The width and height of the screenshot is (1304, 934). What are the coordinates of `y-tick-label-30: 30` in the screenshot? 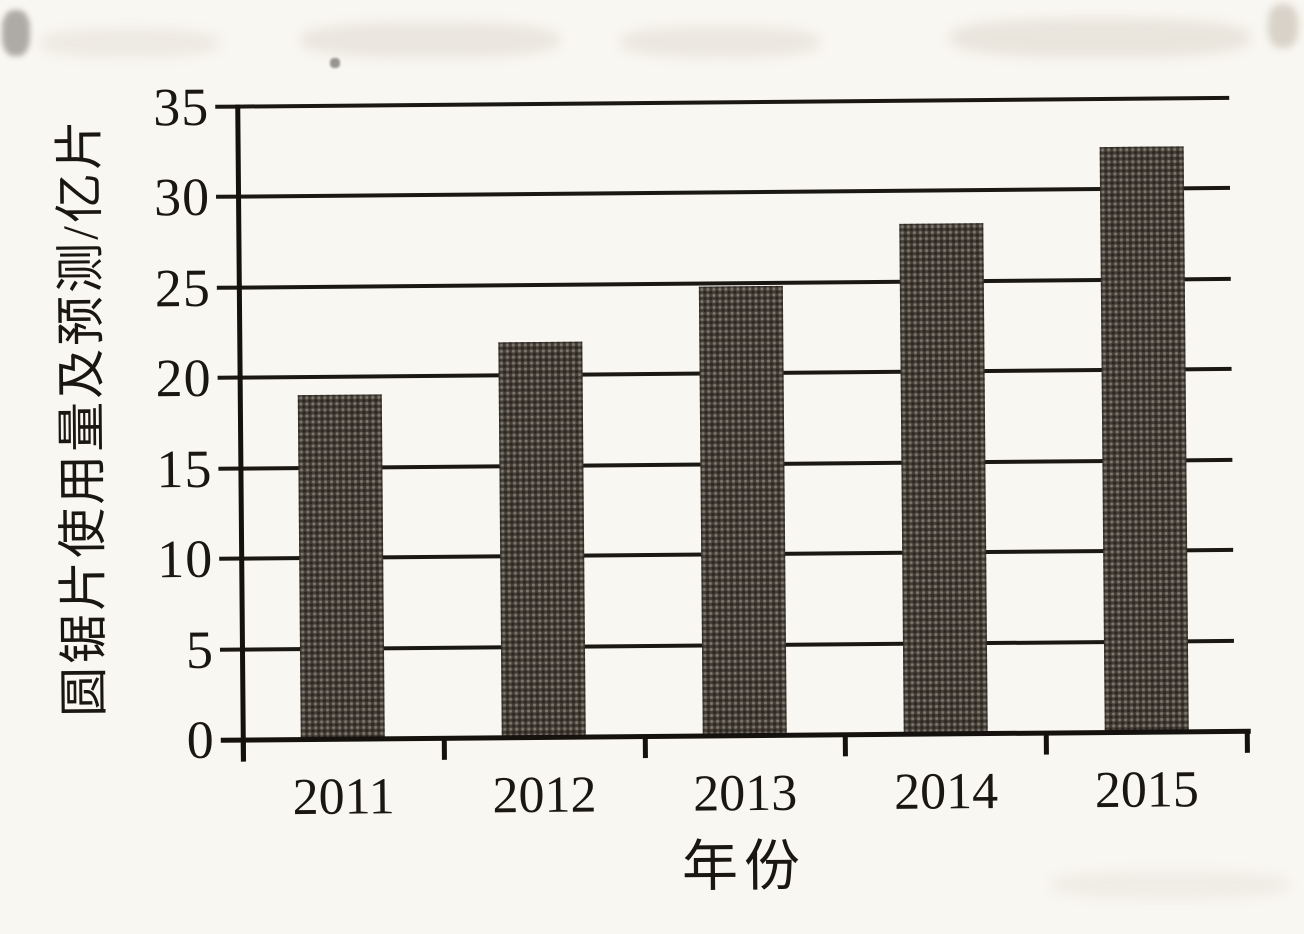 It's located at (182, 197).